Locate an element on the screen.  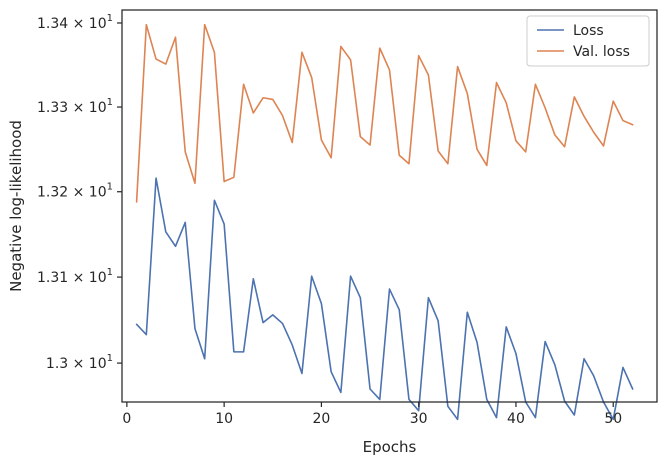
x-axis-title: Epochs is located at coordinates (390, 447).